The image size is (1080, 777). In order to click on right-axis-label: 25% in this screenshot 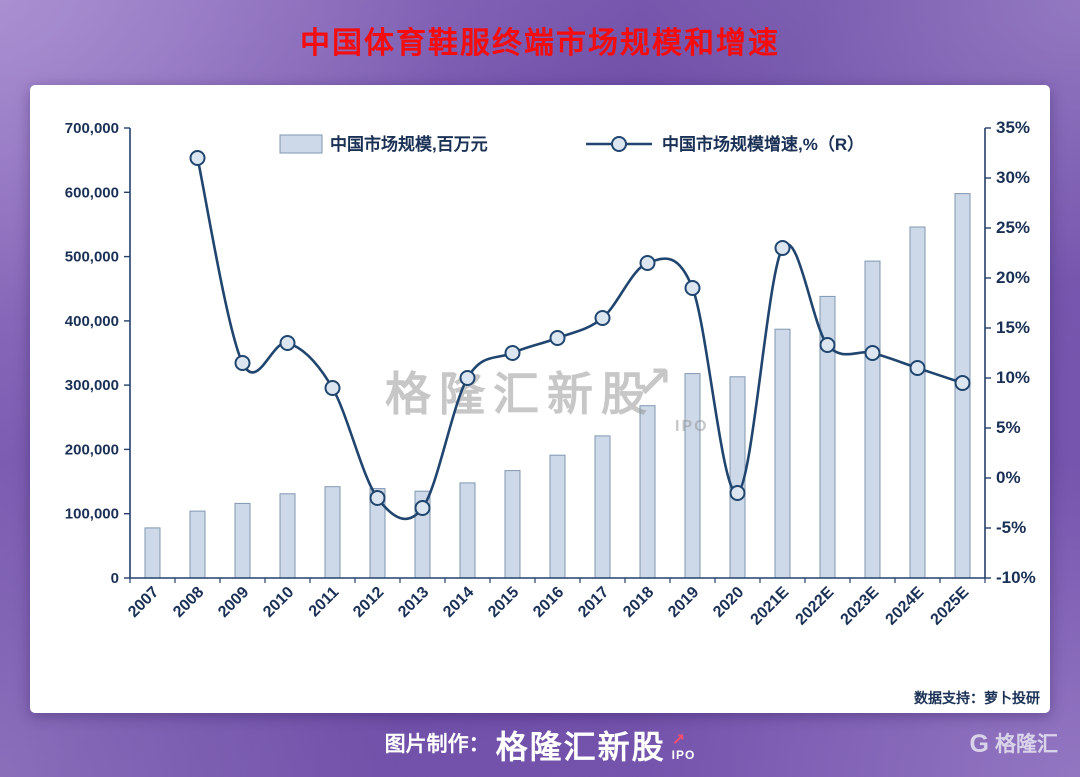, I will do `click(1013, 227)`.